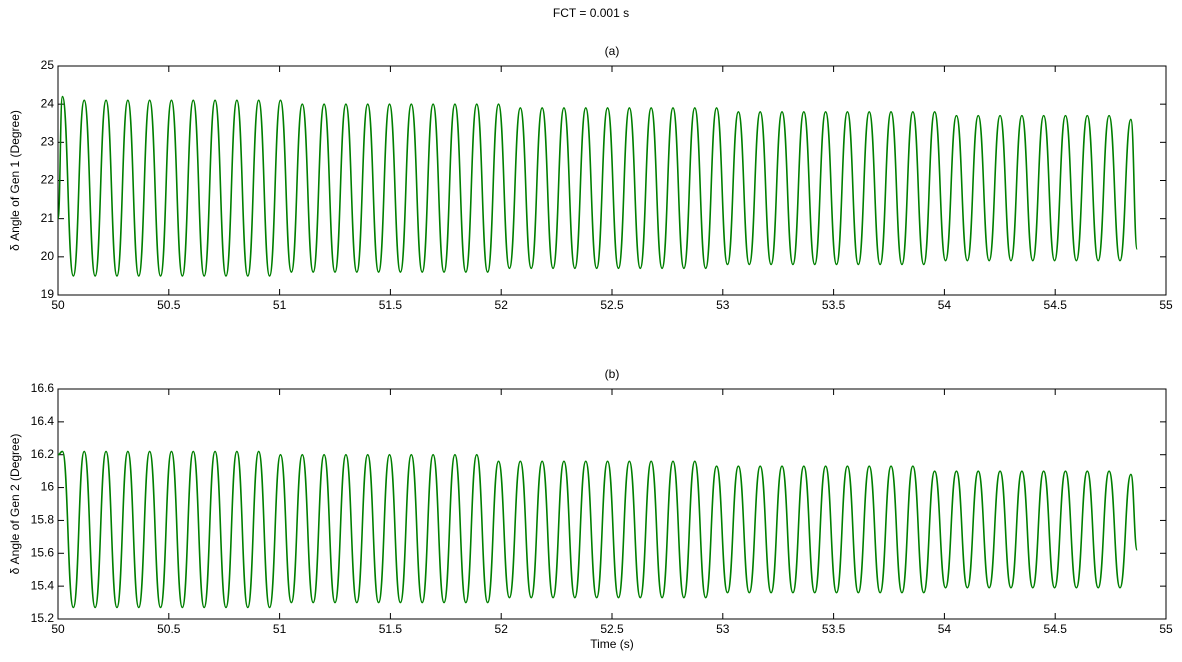  I want to click on y-tick-label: 16, so click(48, 487).